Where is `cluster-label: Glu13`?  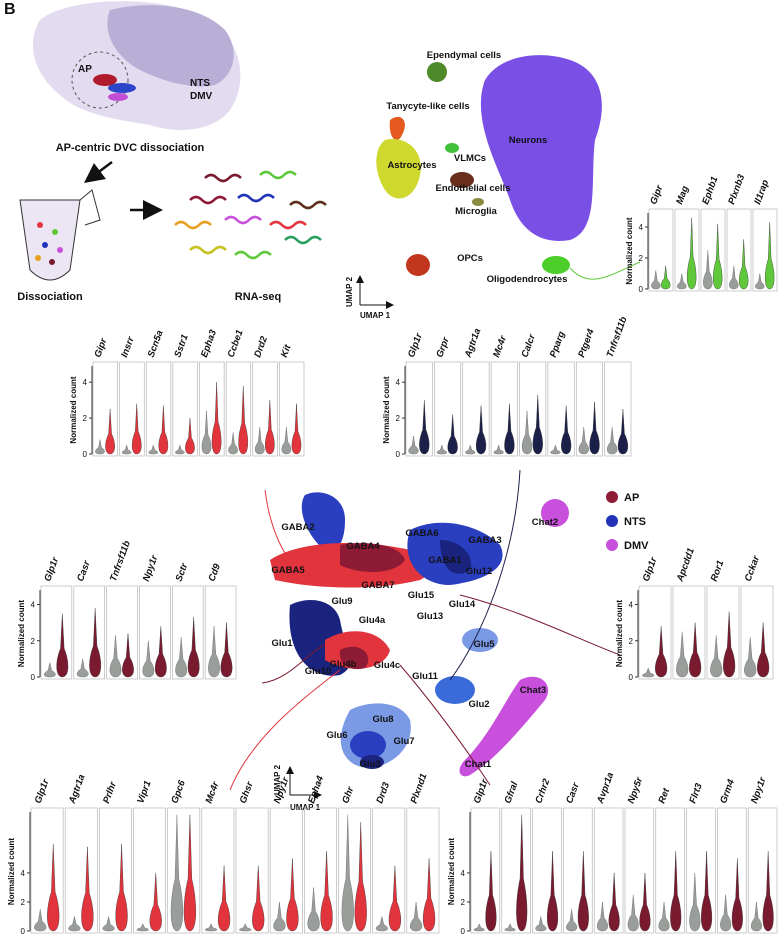 cluster-label: Glu13 is located at coordinates (430, 616).